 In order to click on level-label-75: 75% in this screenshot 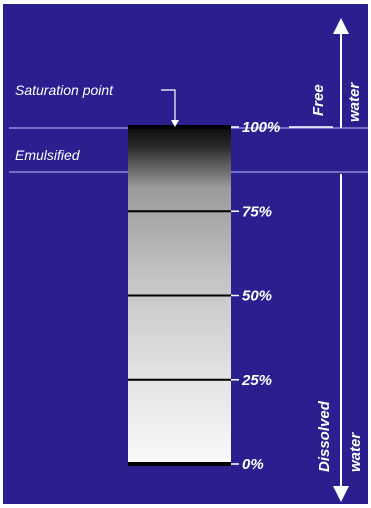, I will do `click(257, 211)`.